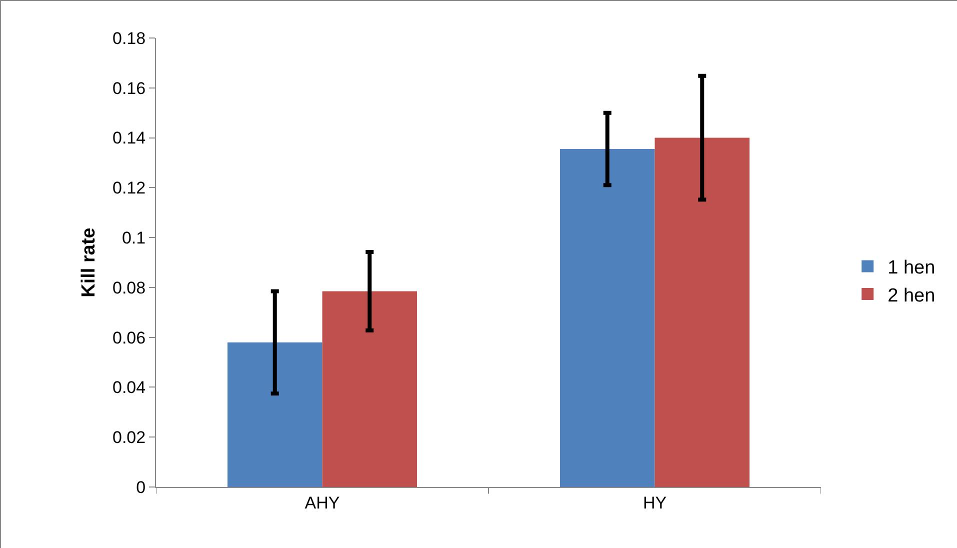 The height and width of the screenshot is (548, 957). Describe the element at coordinates (912, 268) in the screenshot. I see `legend-label: 1 hen` at that location.